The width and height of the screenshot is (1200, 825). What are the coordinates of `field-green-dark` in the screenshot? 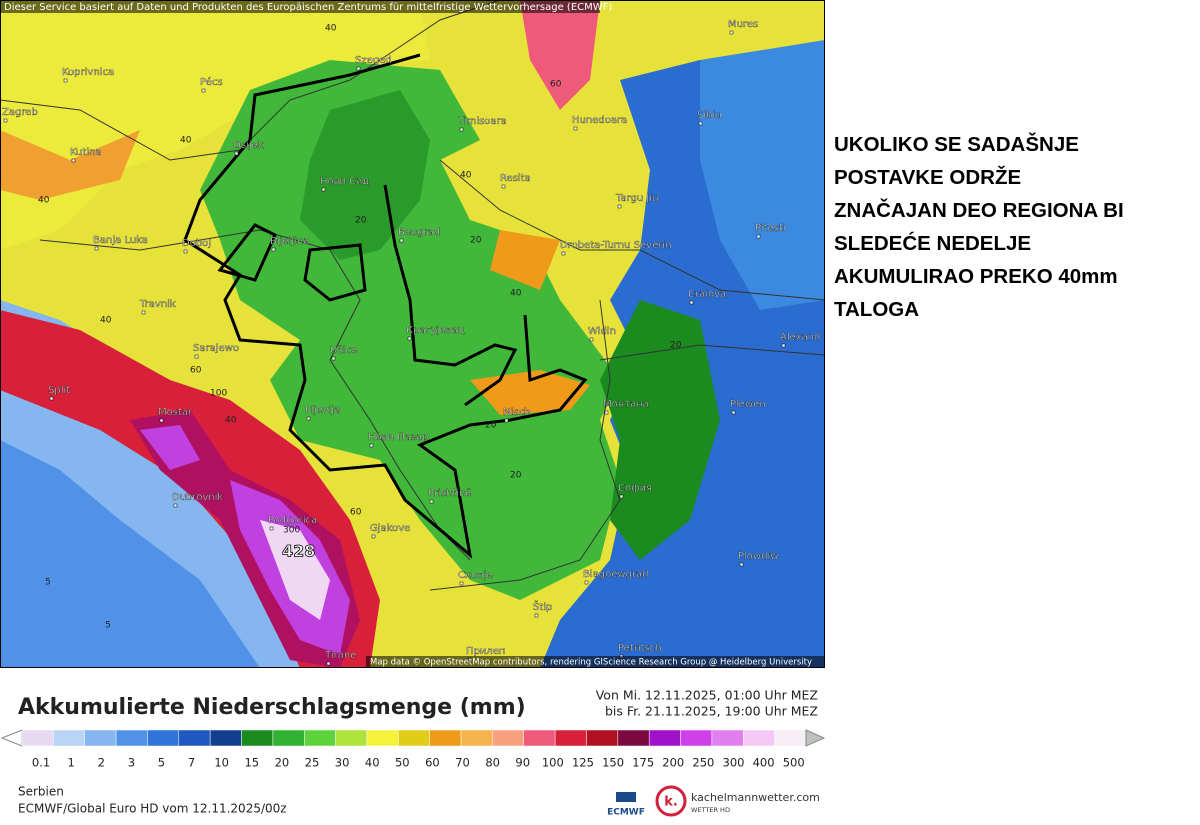 It's located at (365, 175).